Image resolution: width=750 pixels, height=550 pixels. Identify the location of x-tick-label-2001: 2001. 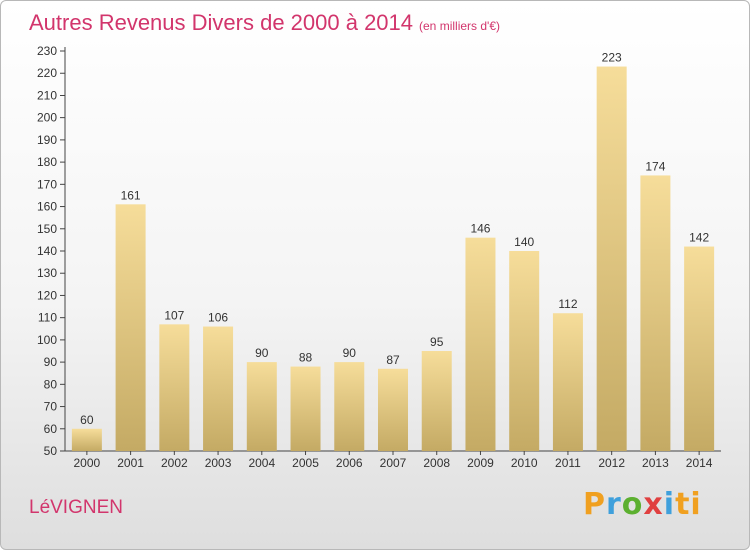
(130, 463).